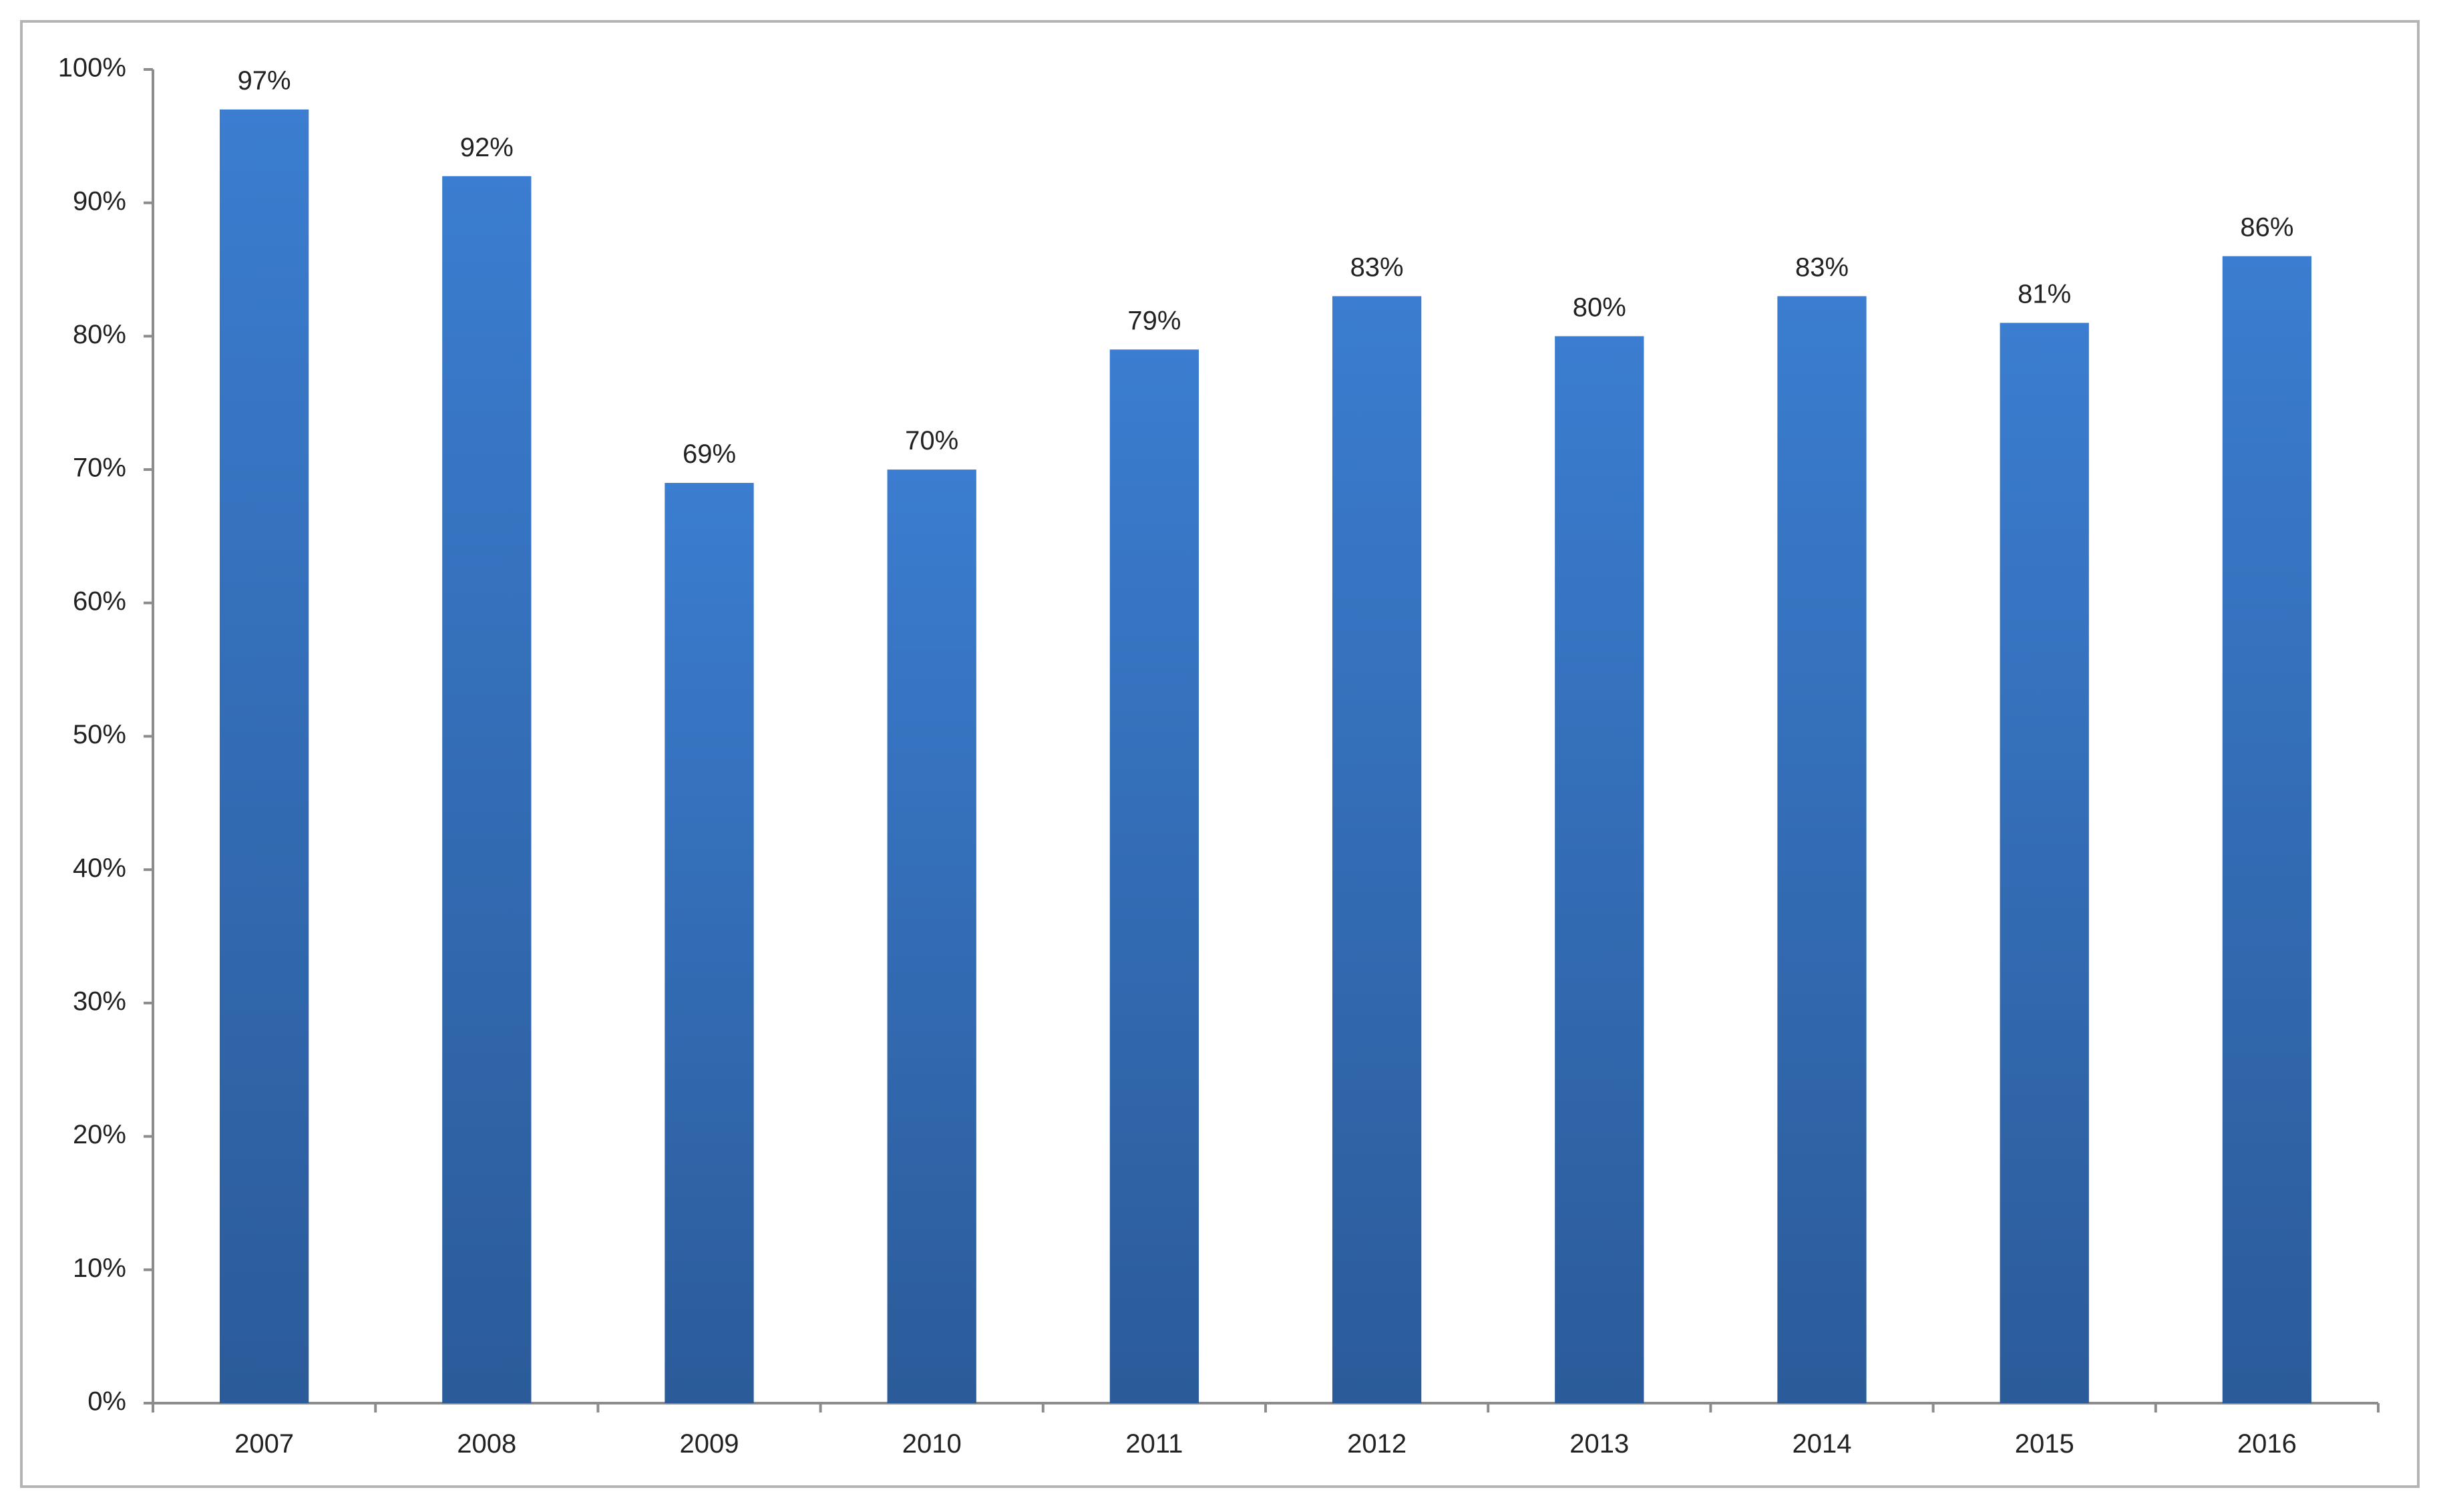 The image size is (2441, 1512). I want to click on x-tick-label-2010: 2010, so click(932, 1444).